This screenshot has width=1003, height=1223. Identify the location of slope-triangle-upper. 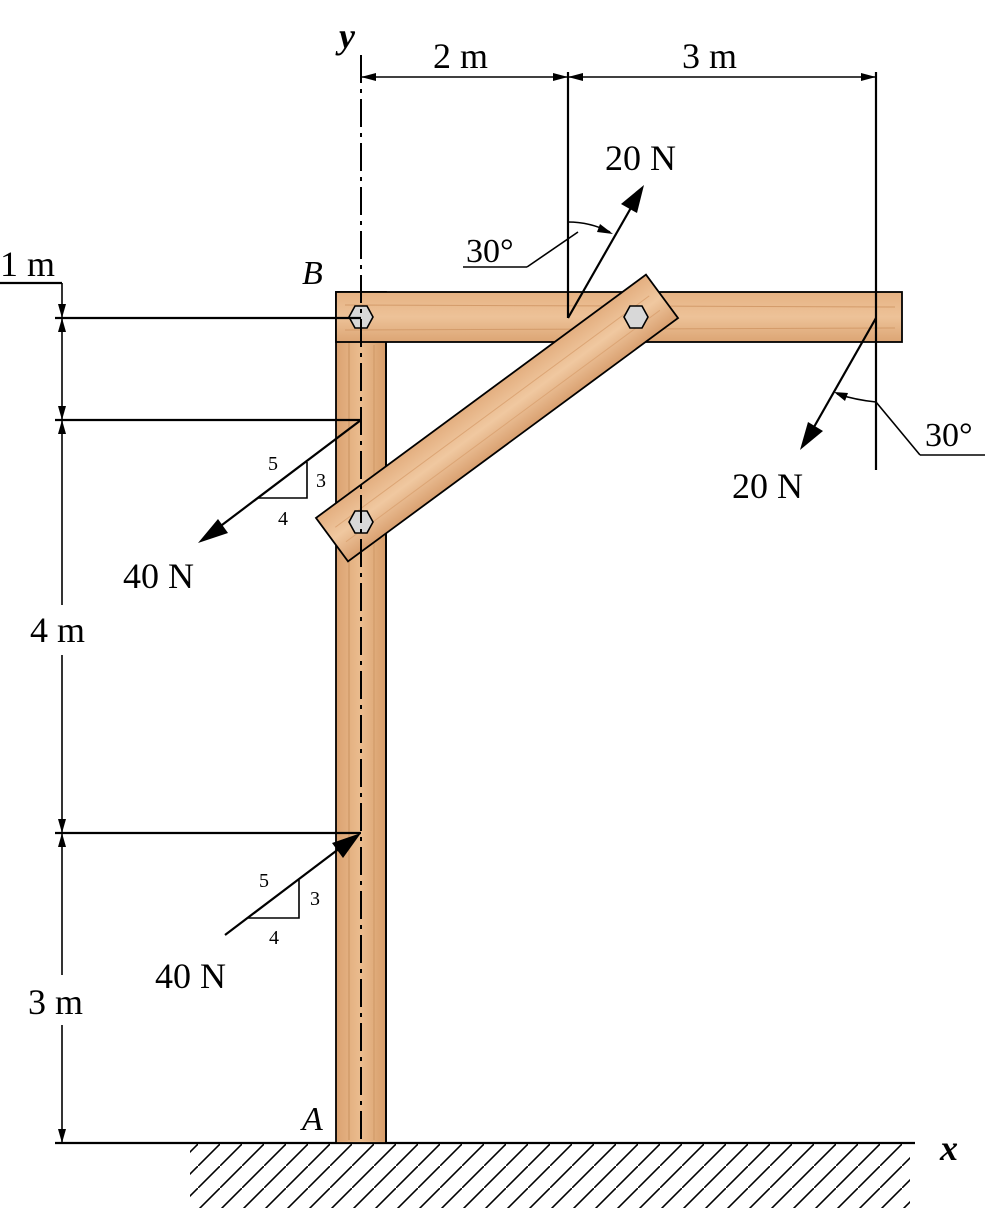
(282, 480).